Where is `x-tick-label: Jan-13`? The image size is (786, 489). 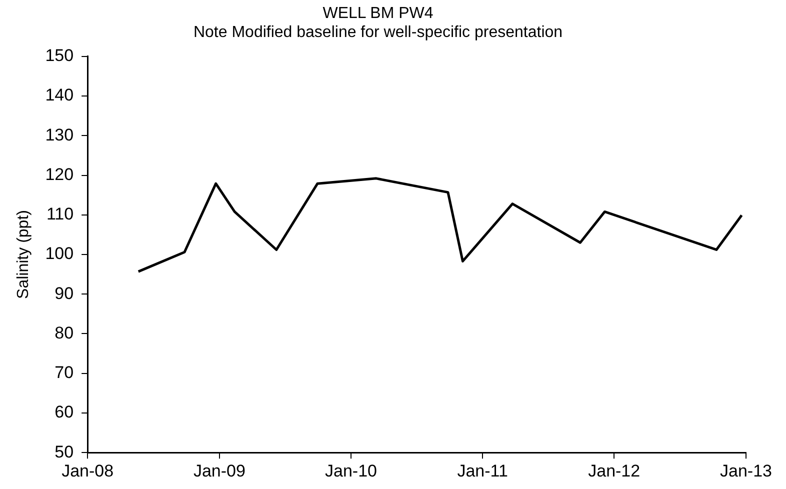 x-tick-label: Jan-13 is located at coordinates (746, 470).